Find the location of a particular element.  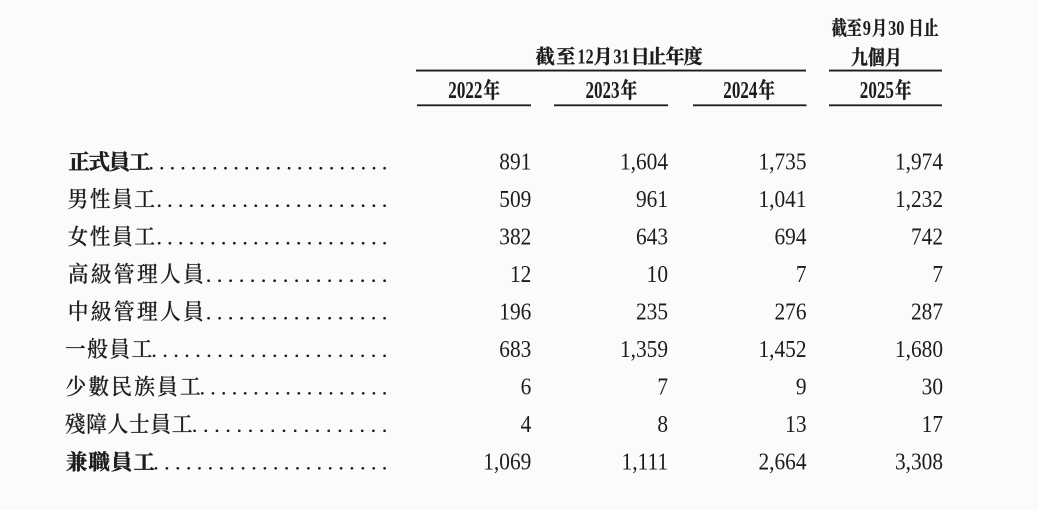

svg-text: 276 is located at coordinates (790, 311).